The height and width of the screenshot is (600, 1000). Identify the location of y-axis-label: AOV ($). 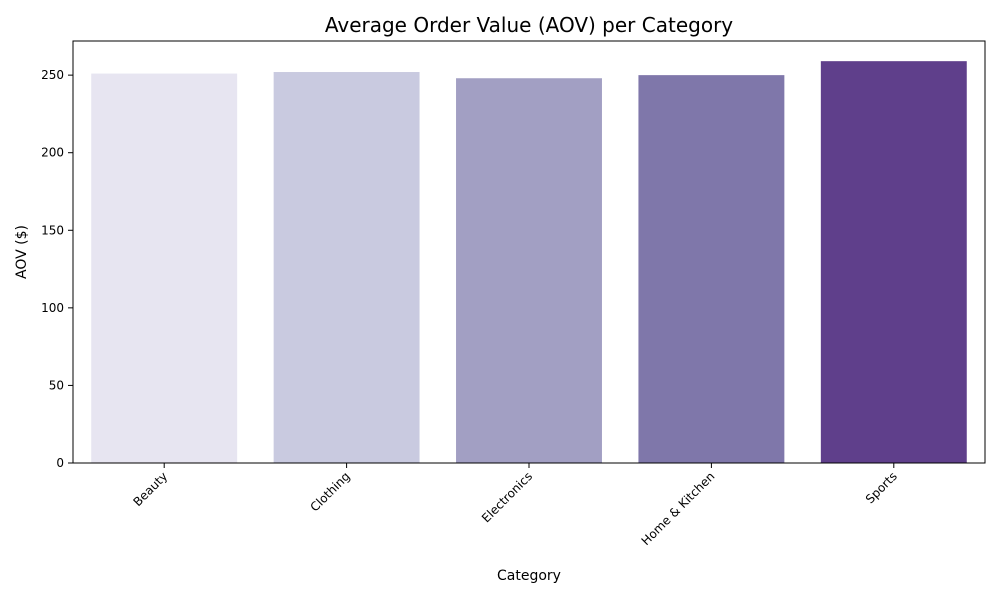
(22, 252).